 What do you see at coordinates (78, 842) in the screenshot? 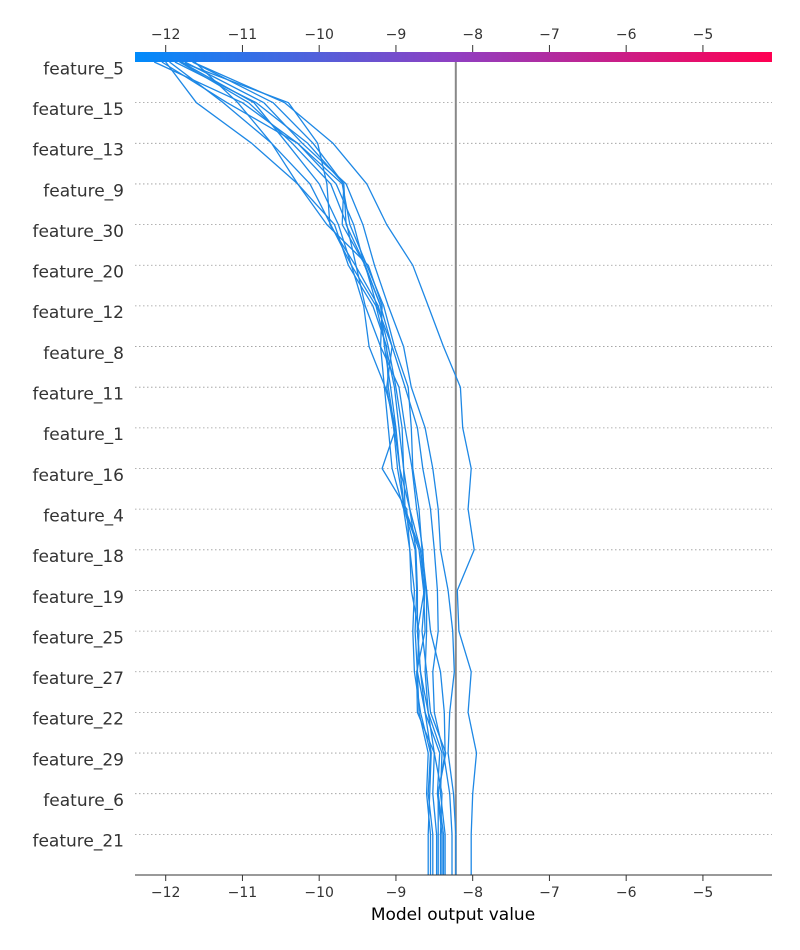
I see `feature-label: feature_21` at bounding box center [78, 842].